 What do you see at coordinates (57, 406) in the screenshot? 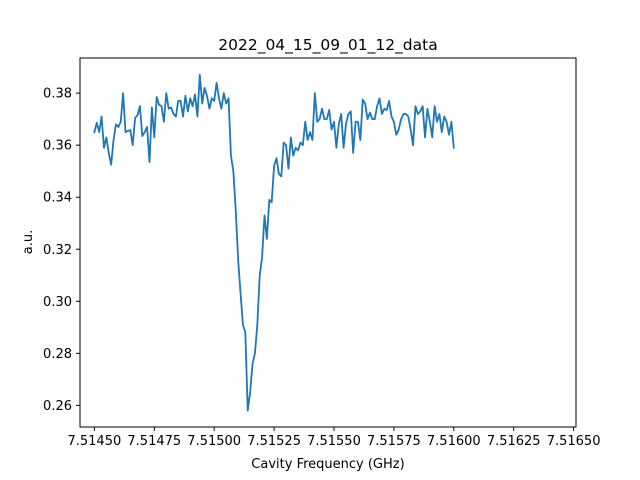
I see `y-tick-label: 0.26` at bounding box center [57, 406].